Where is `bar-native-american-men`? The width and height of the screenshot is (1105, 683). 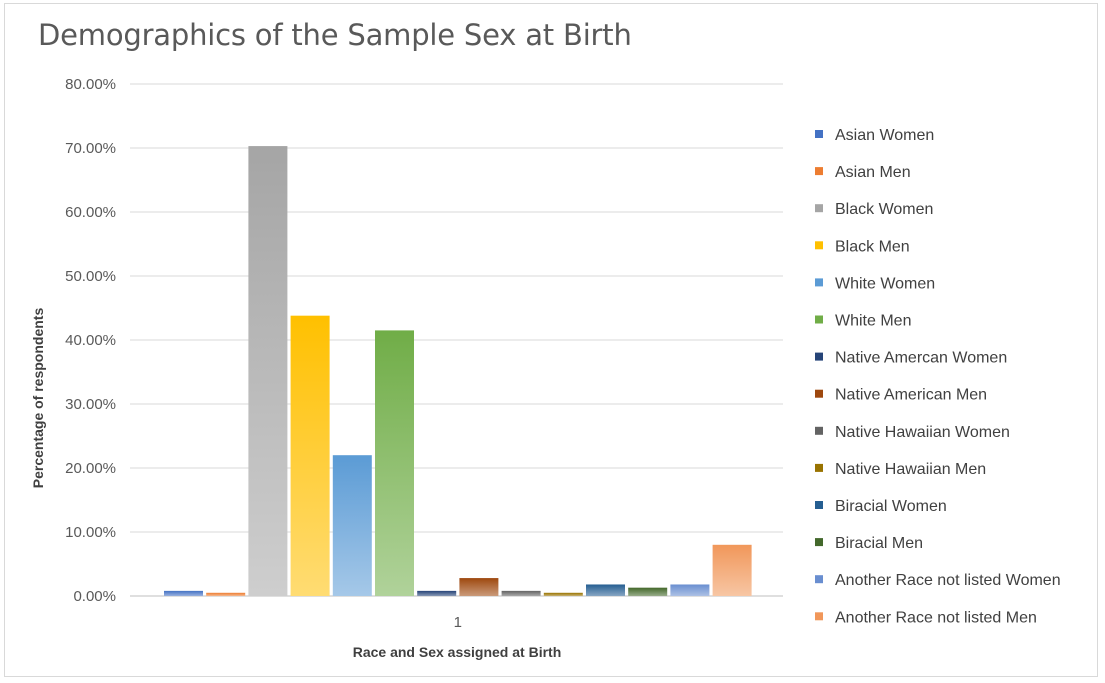 bar-native-american-men is located at coordinates (479, 587).